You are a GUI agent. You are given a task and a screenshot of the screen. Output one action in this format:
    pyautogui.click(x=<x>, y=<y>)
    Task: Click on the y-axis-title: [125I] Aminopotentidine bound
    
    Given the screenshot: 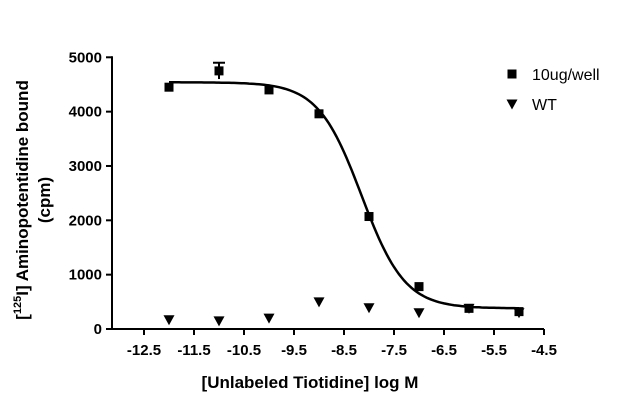 What is the action you would take?
    pyautogui.click(x=22, y=200)
    